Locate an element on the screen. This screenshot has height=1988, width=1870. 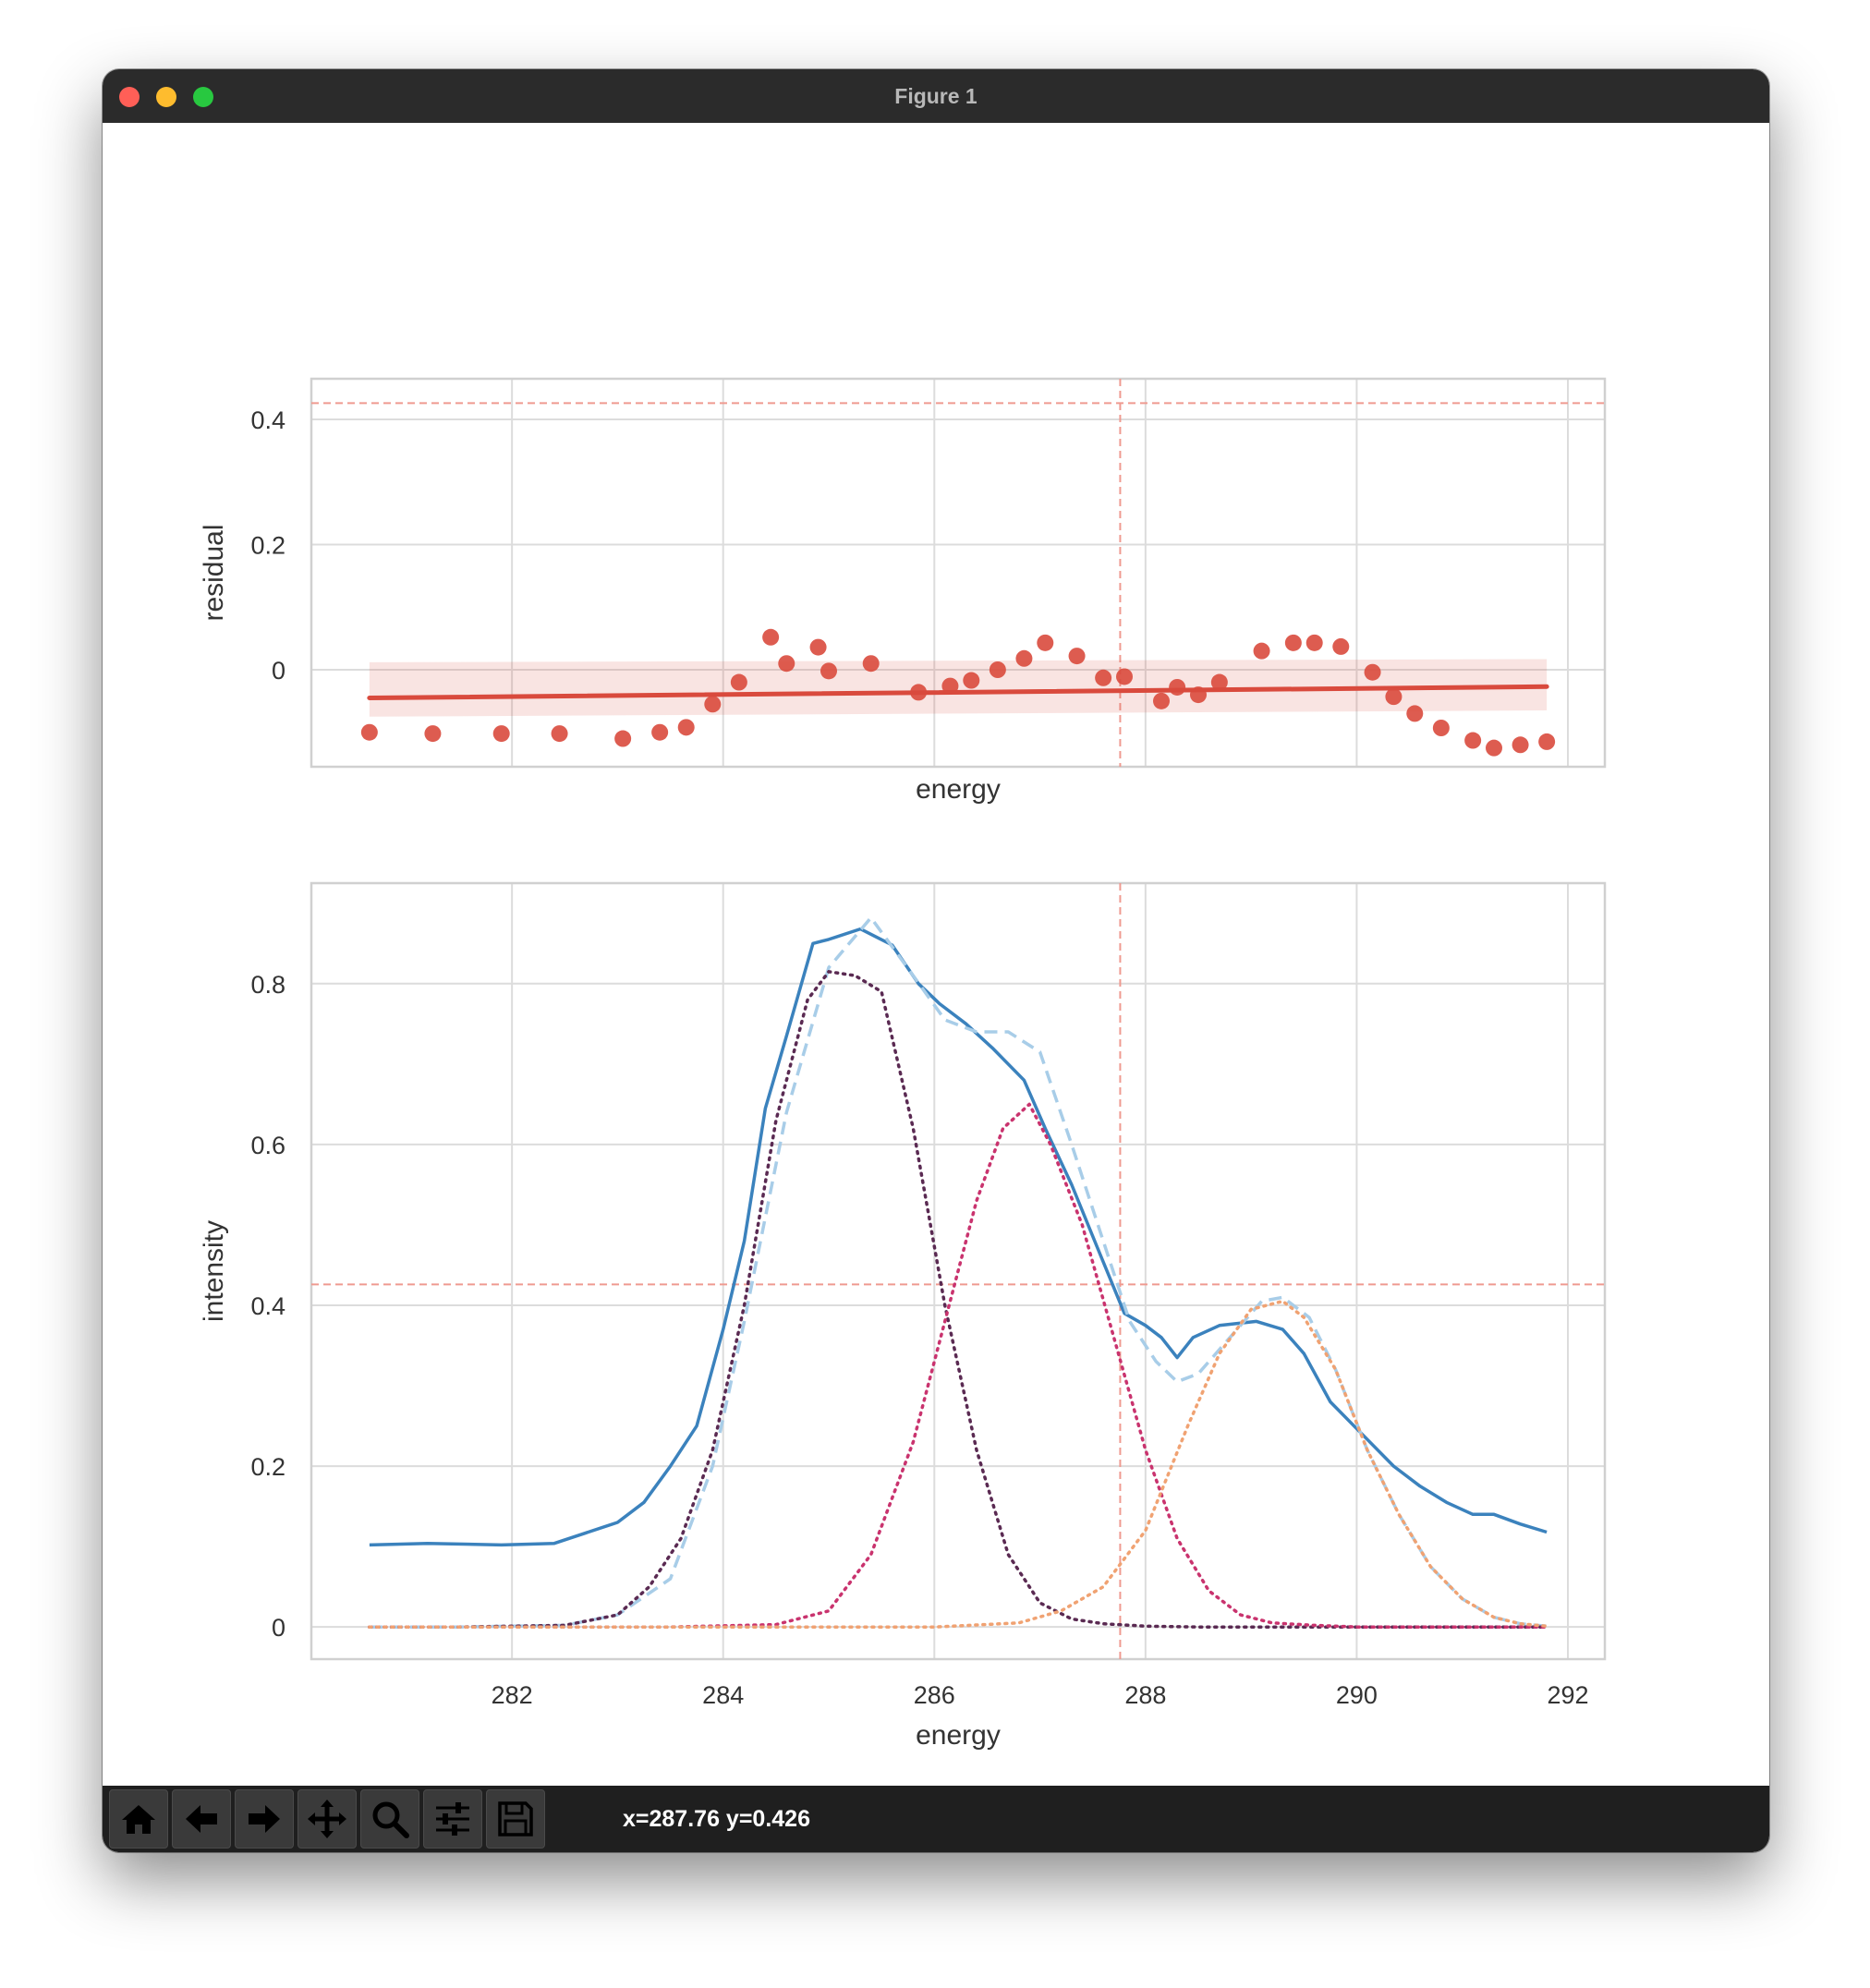
magnifier-icon is located at coordinates (390, 1819).